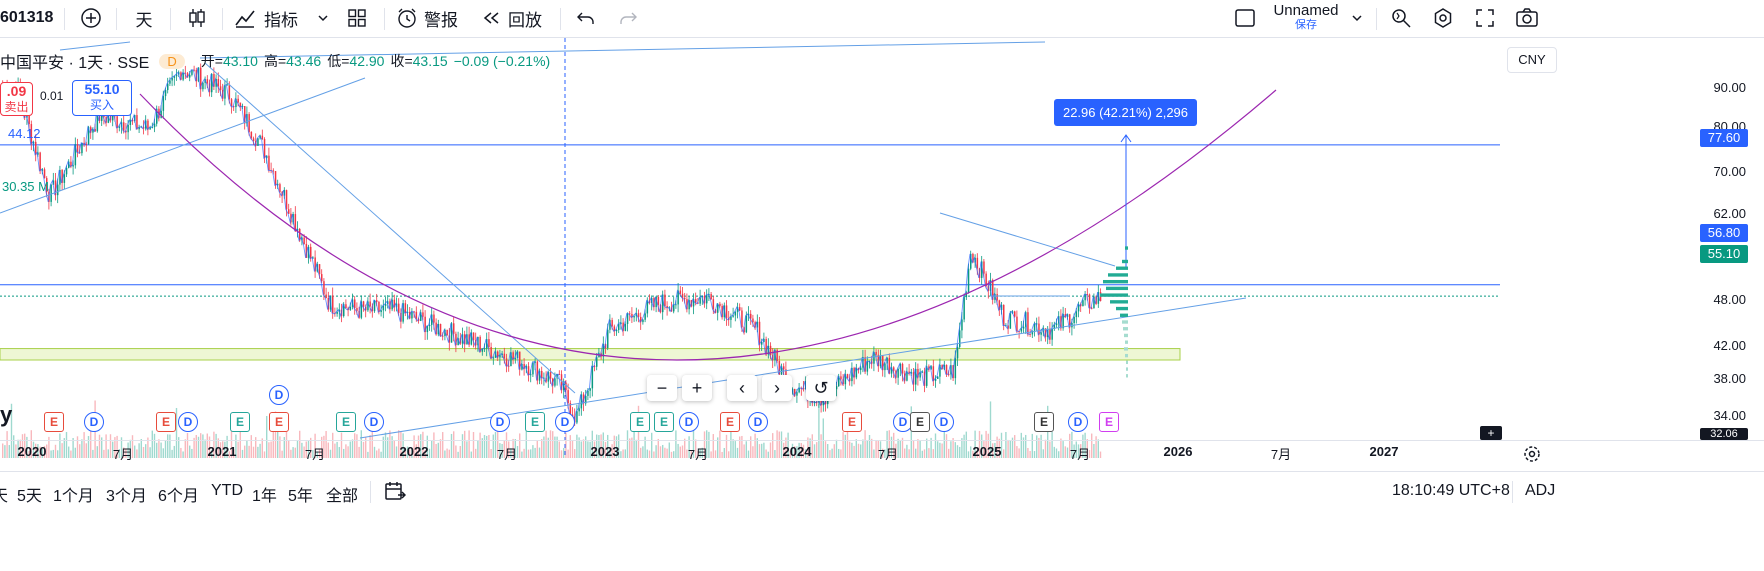 Image resolution: width=1764 pixels, height=571 pixels. What do you see at coordinates (1306, 18) in the screenshot?
I see `layout-name: Unnamed 保存` at bounding box center [1306, 18].